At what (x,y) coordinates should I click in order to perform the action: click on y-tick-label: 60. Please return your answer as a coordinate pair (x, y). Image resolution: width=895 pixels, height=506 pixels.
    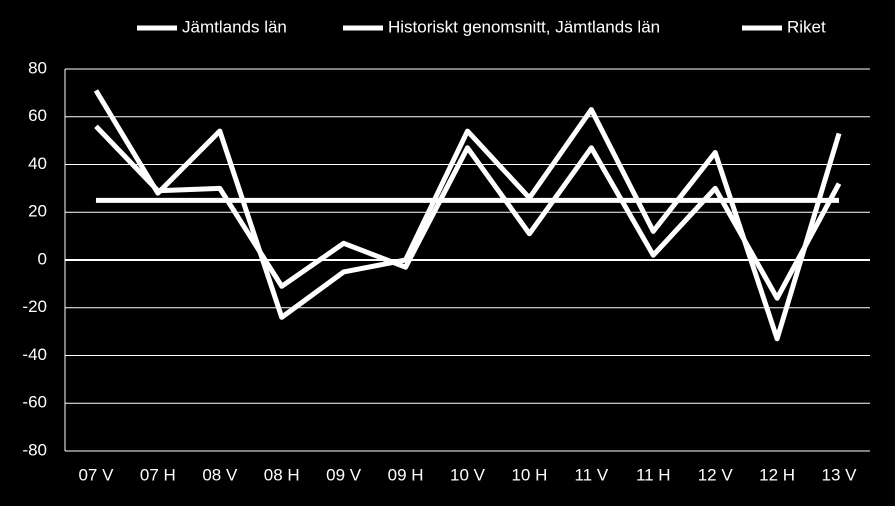
    Looking at the image, I should click on (37, 115).